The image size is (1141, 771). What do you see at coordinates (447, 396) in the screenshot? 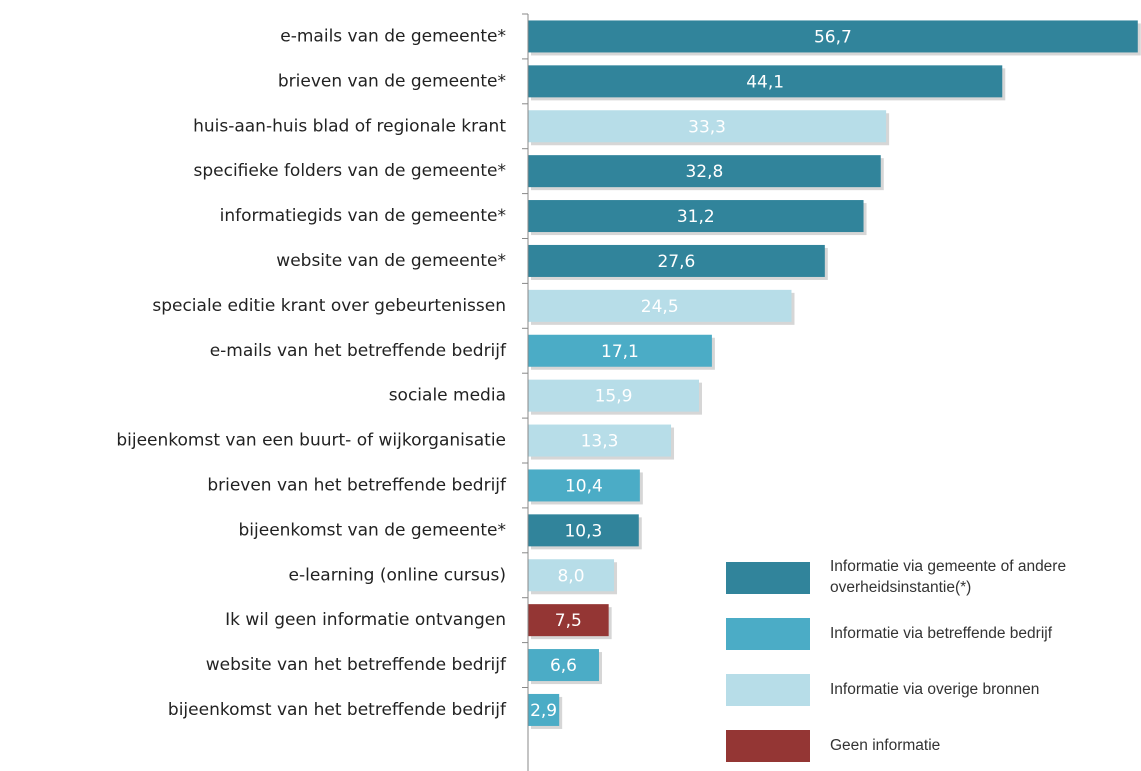
I see `category-label: sociale media` at bounding box center [447, 396].